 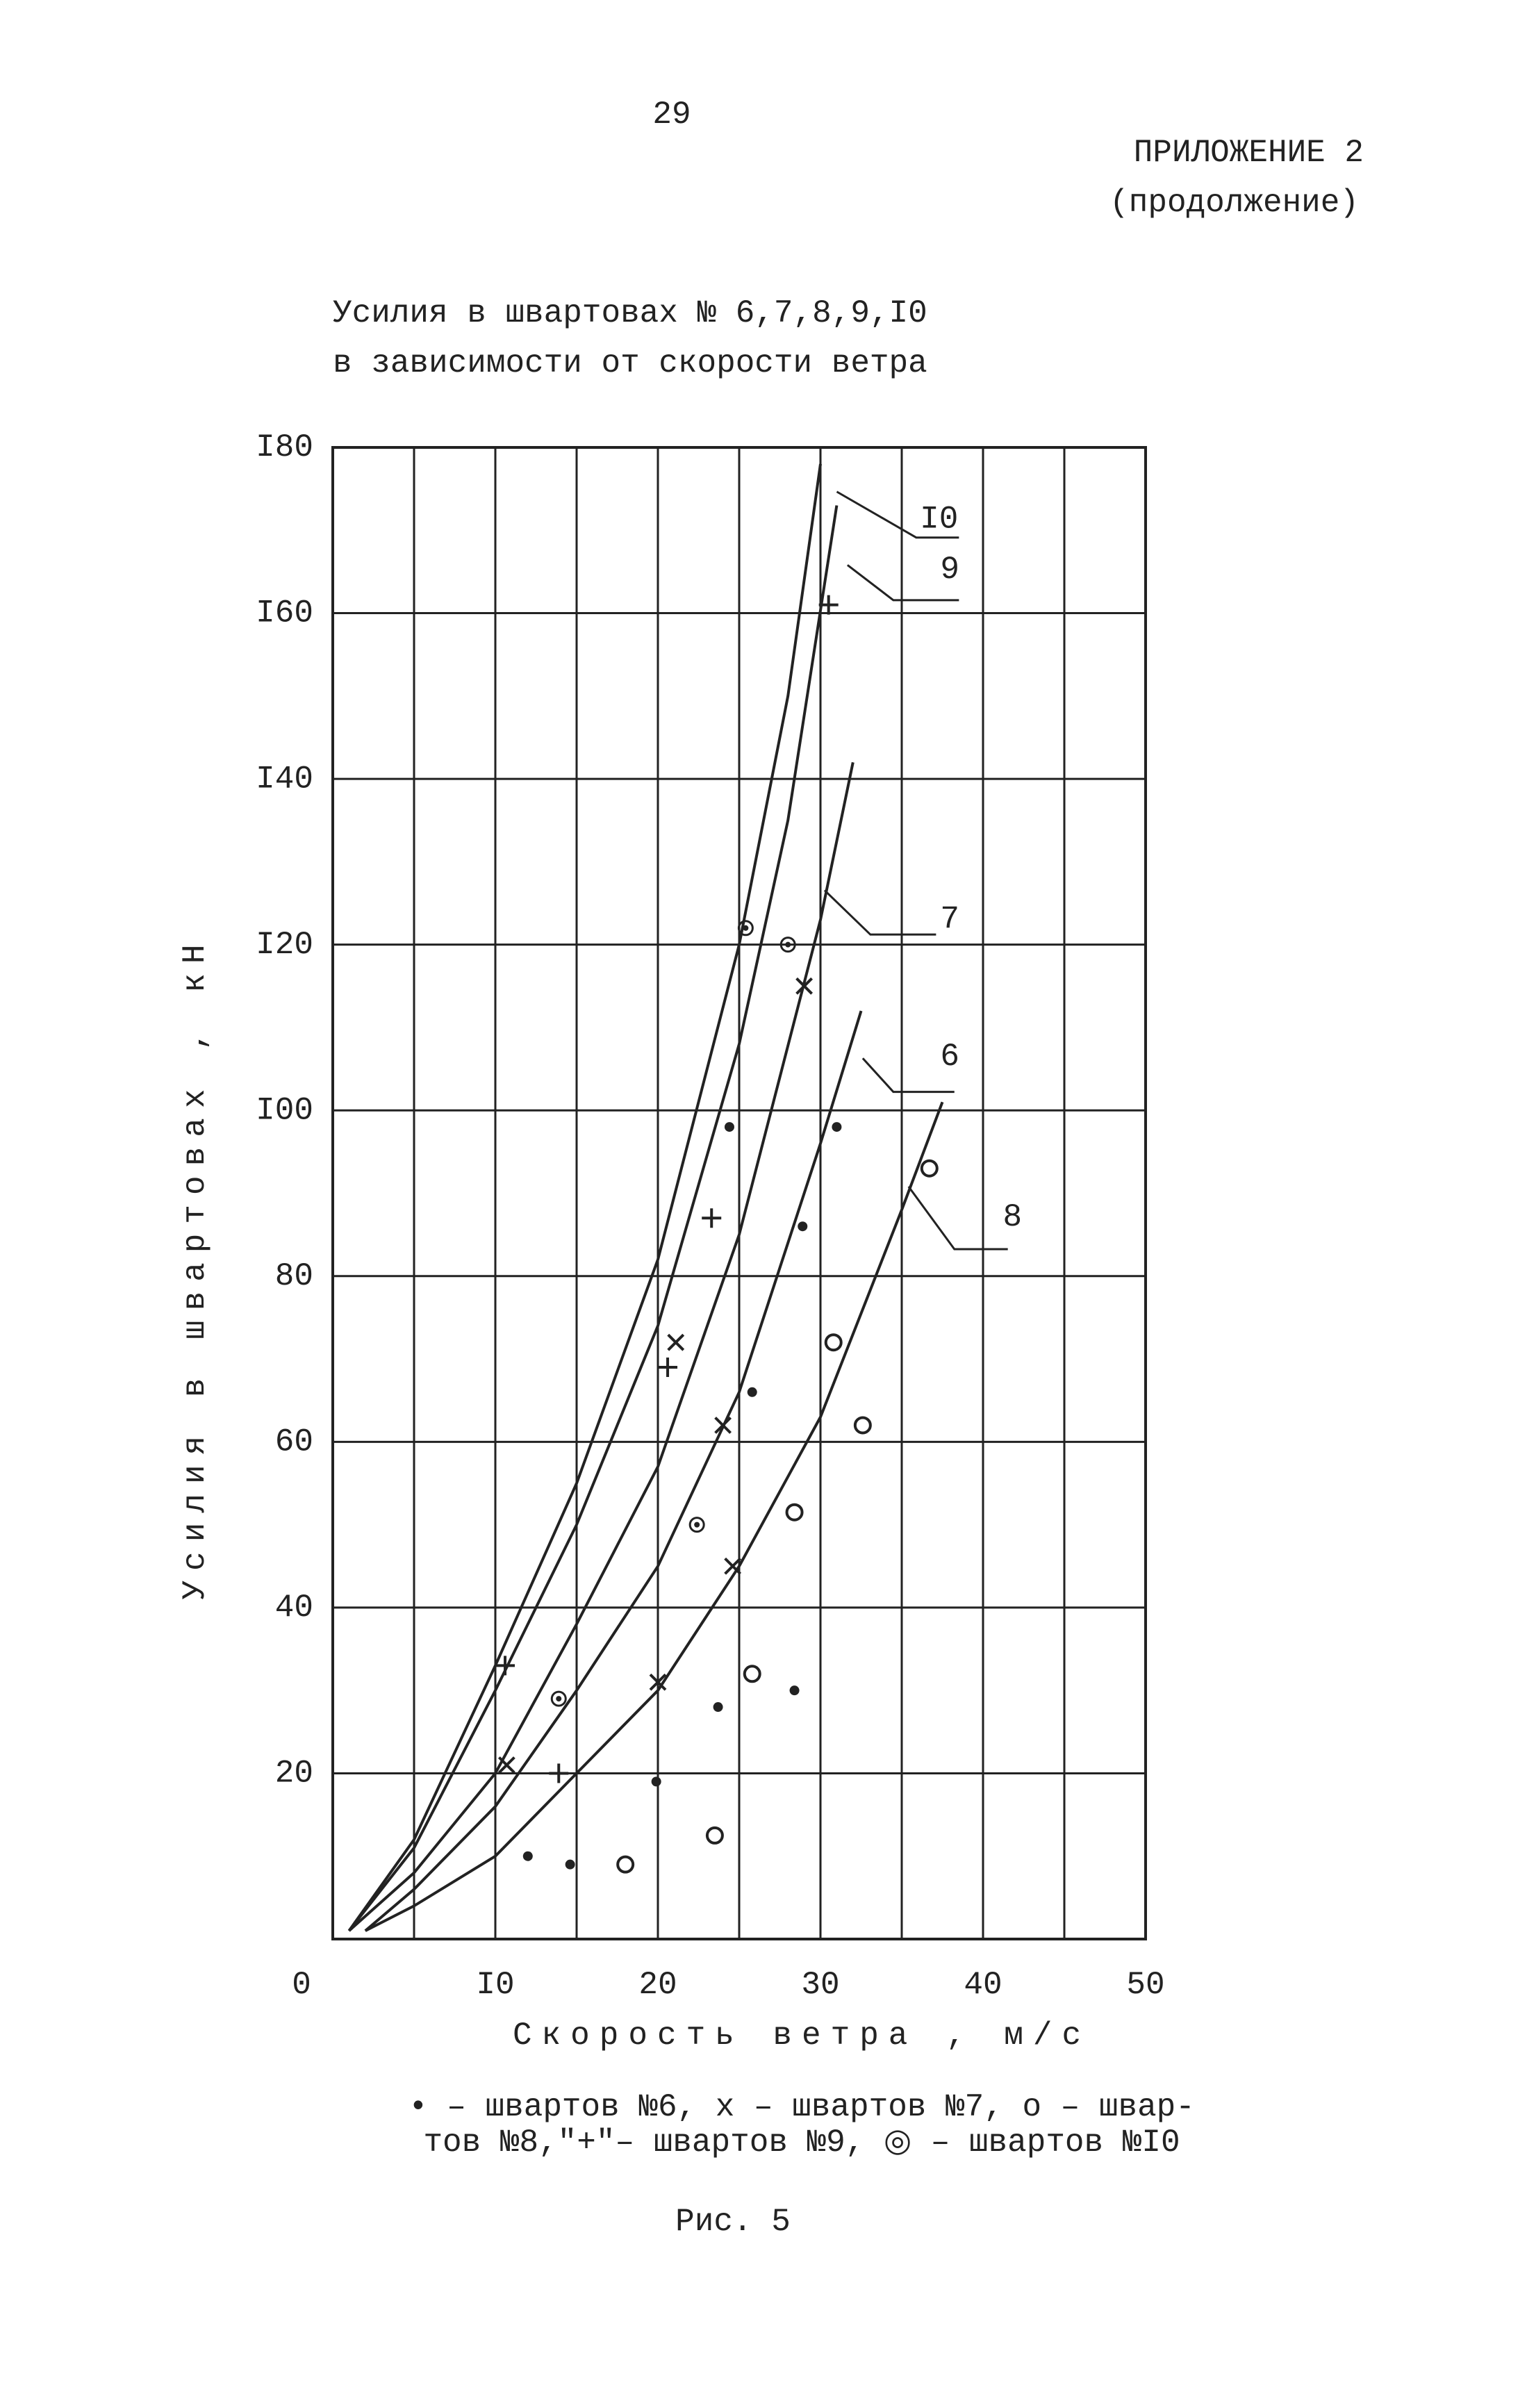 I want to click on y-tick-label: I40, so click(x=284, y=779).